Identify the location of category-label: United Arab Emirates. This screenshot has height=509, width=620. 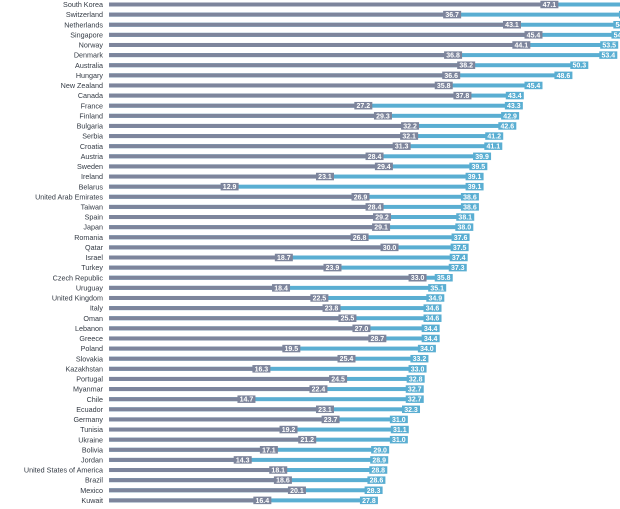
(69, 196).